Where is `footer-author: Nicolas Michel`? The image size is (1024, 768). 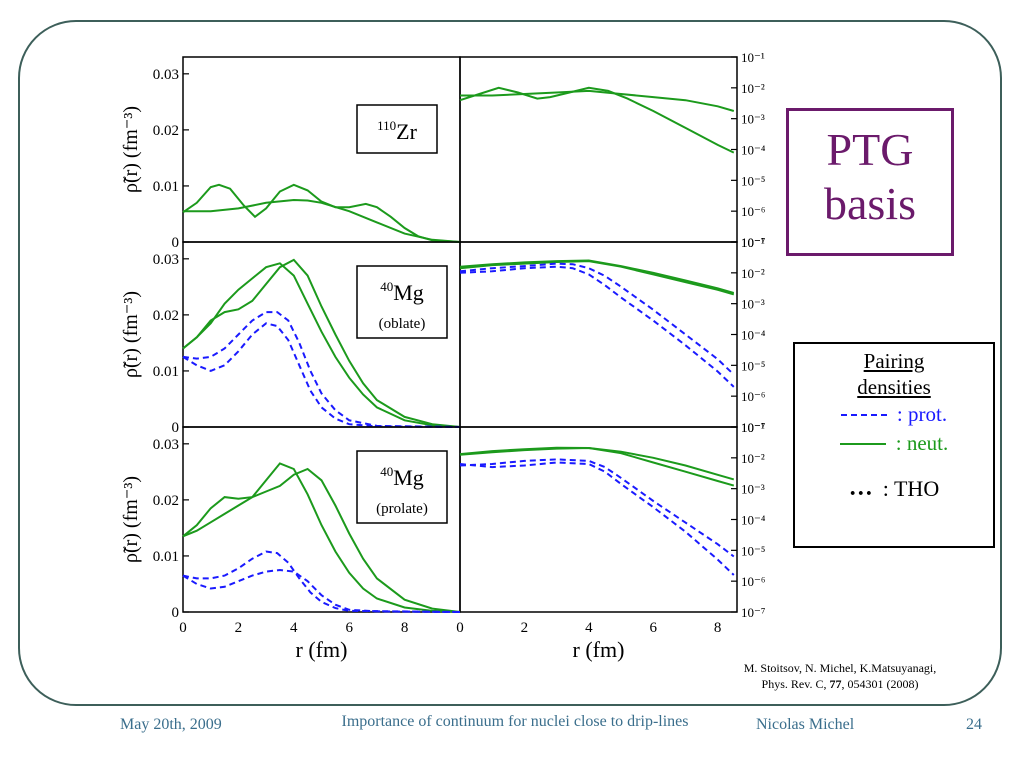
footer-author: Nicolas Michel is located at coordinates (805, 724).